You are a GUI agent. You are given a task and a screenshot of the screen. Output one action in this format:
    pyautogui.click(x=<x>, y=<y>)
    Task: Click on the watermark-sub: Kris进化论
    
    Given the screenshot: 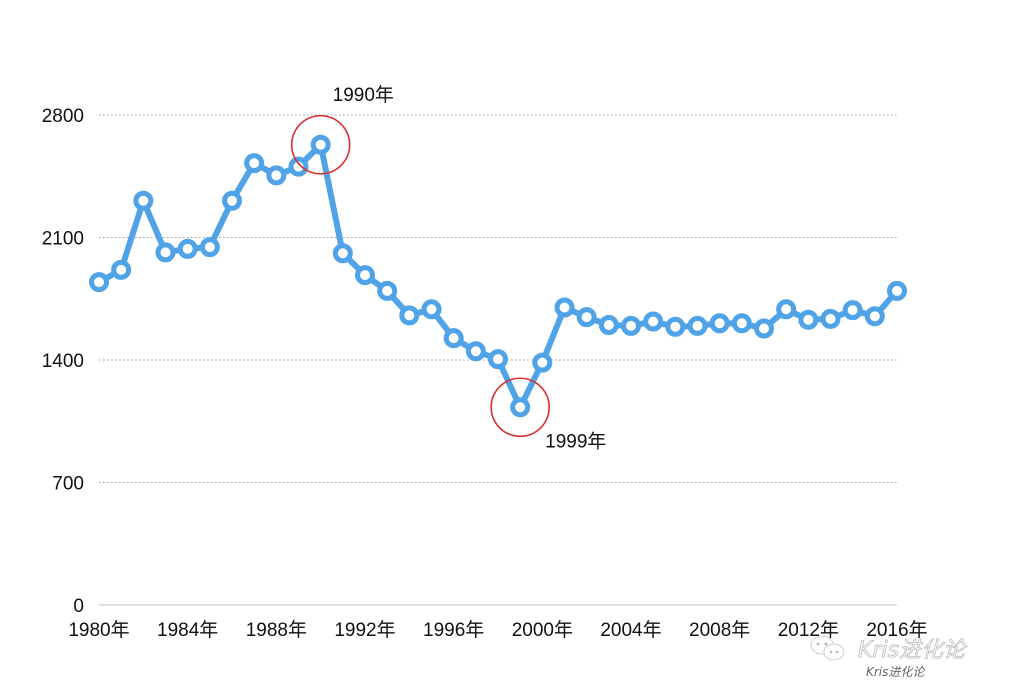 What is the action you would take?
    pyautogui.click(x=896, y=672)
    